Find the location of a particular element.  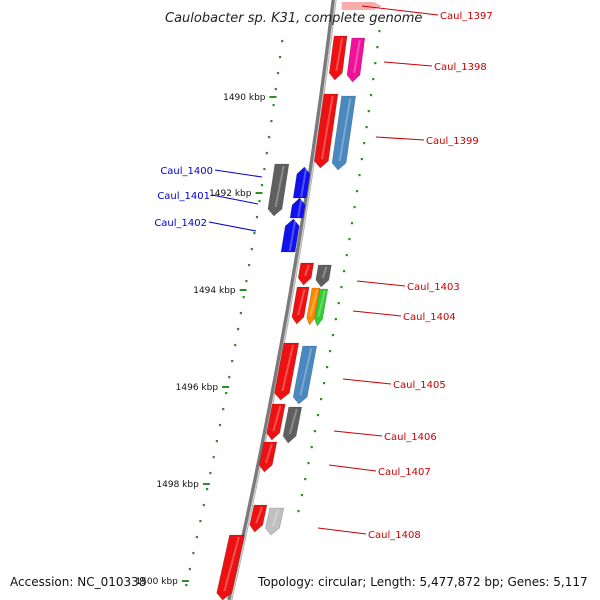

gene-label: Caul_1405 is located at coordinates (419, 385).